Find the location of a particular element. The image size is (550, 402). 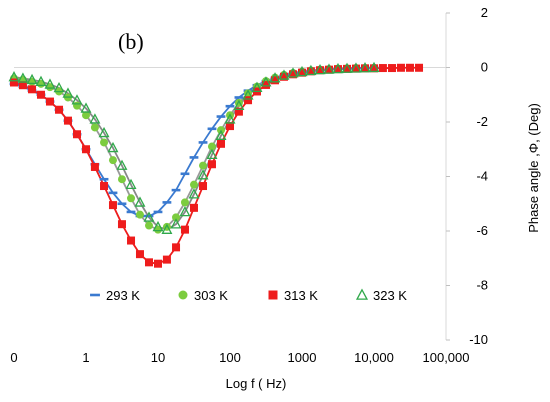

legend-label: 303 K is located at coordinates (211, 295).